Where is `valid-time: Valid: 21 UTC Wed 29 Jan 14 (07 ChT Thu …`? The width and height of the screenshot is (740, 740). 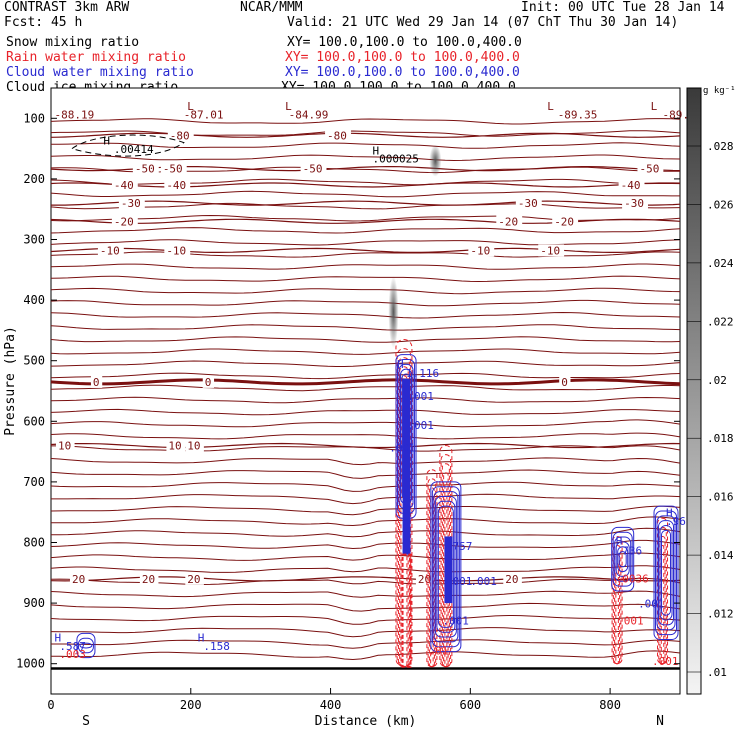
valid-time: Valid: 21 UTC Wed 29 Jan 14 (07 ChT Thu … is located at coordinates (483, 22).